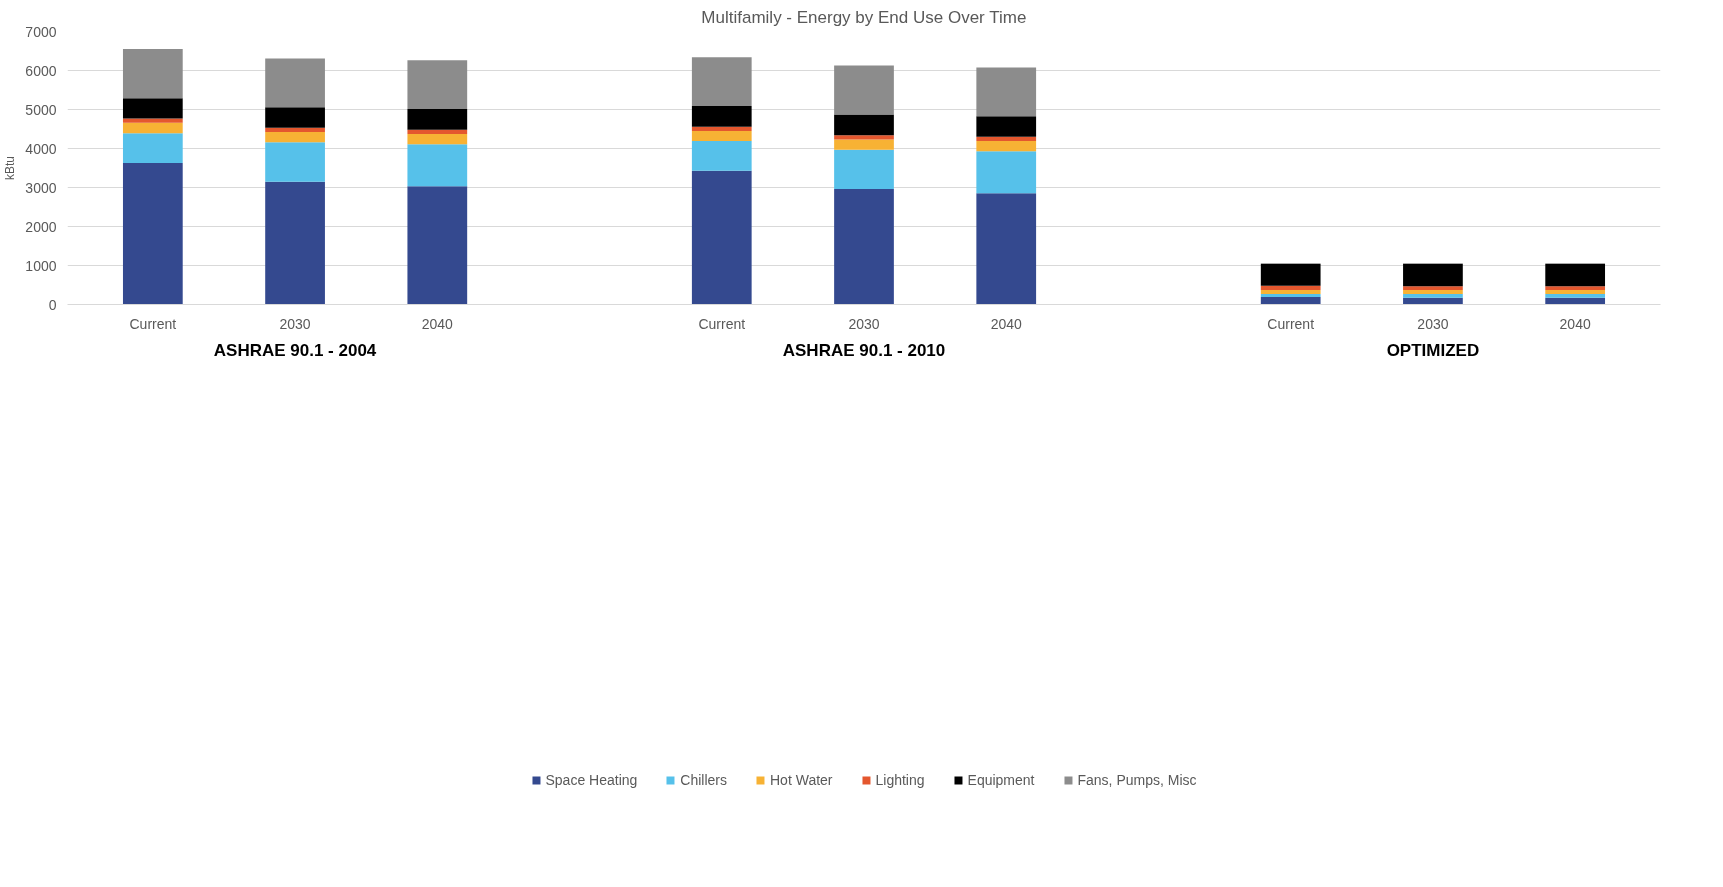 Image resolution: width=1723 pixels, height=887 pixels. I want to click on y-tick-label: 4000, so click(41, 148).